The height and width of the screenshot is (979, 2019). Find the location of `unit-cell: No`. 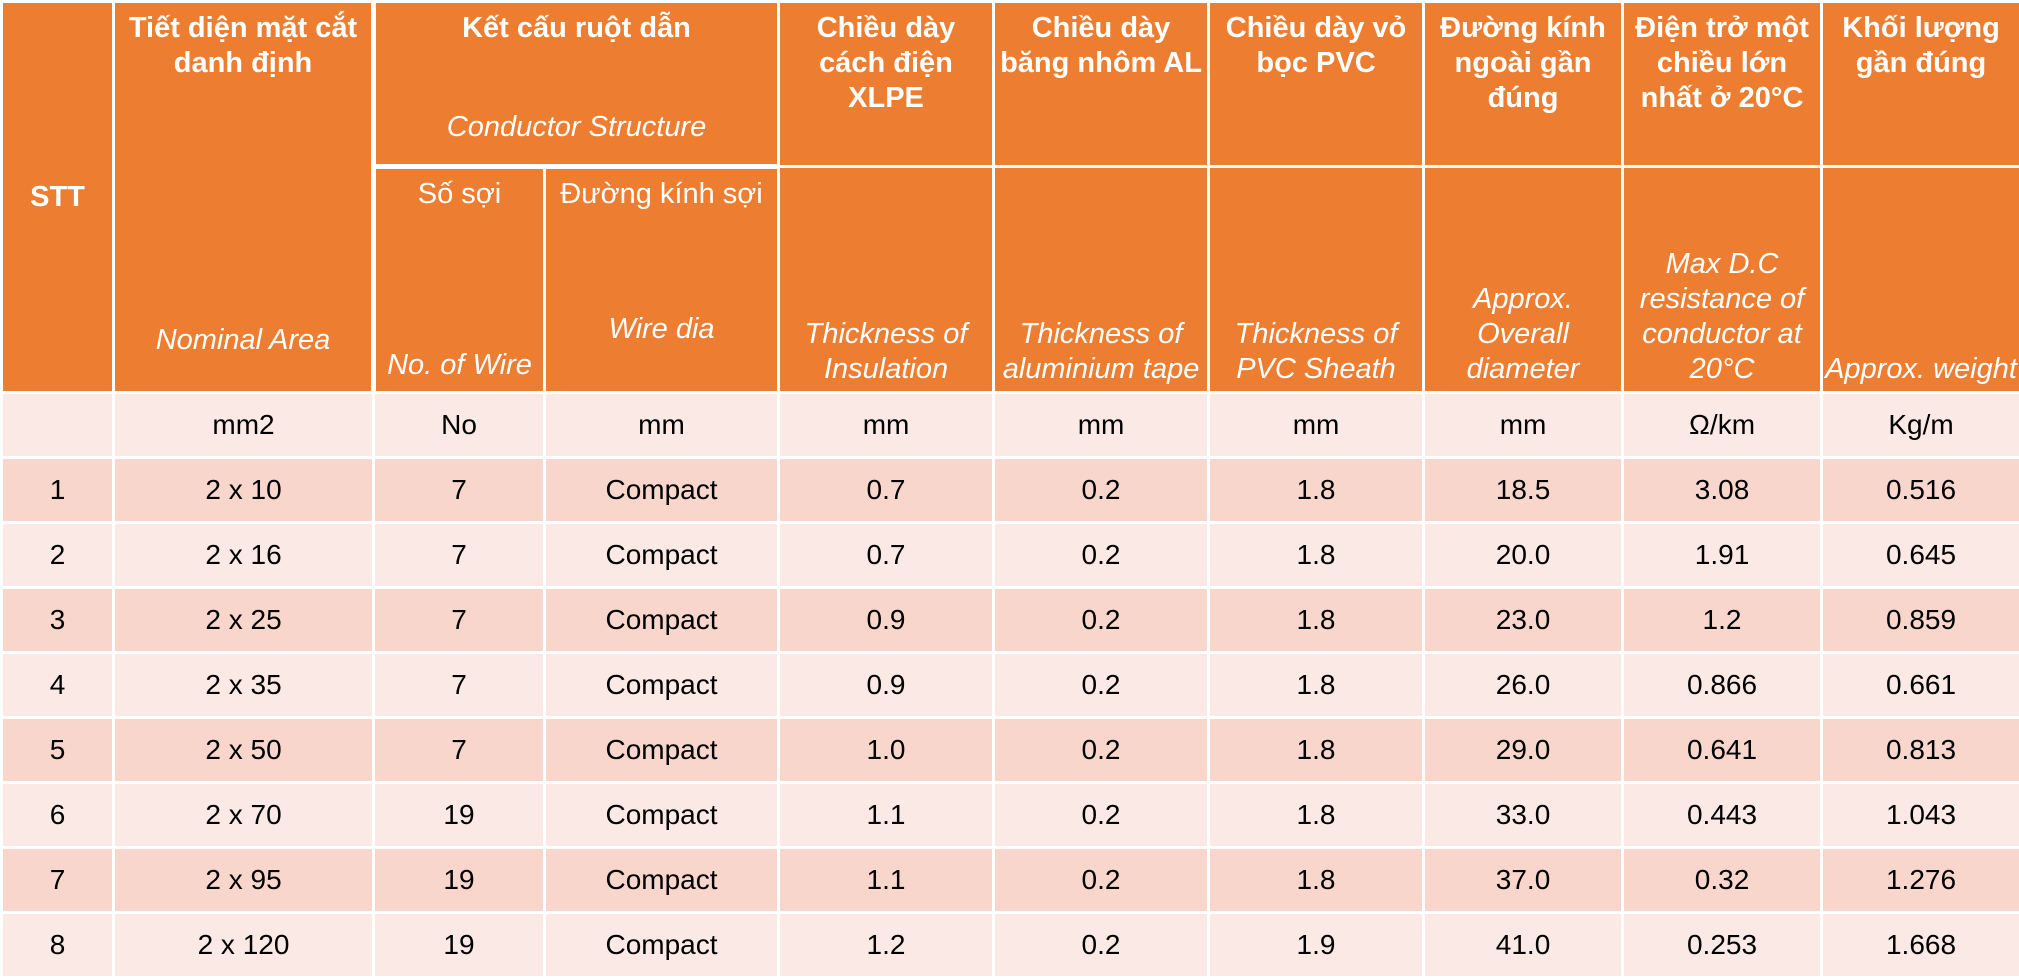

unit-cell: No is located at coordinates (459, 425).